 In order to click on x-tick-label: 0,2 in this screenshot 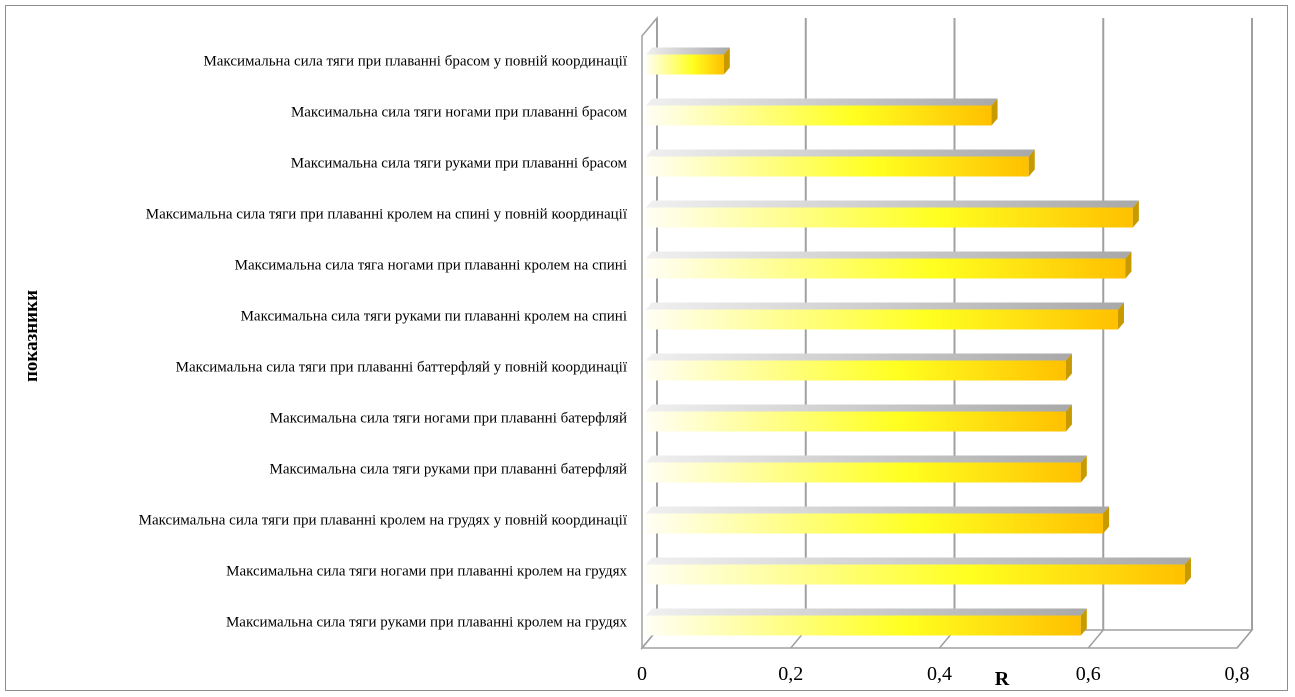, I will do `click(790, 674)`.